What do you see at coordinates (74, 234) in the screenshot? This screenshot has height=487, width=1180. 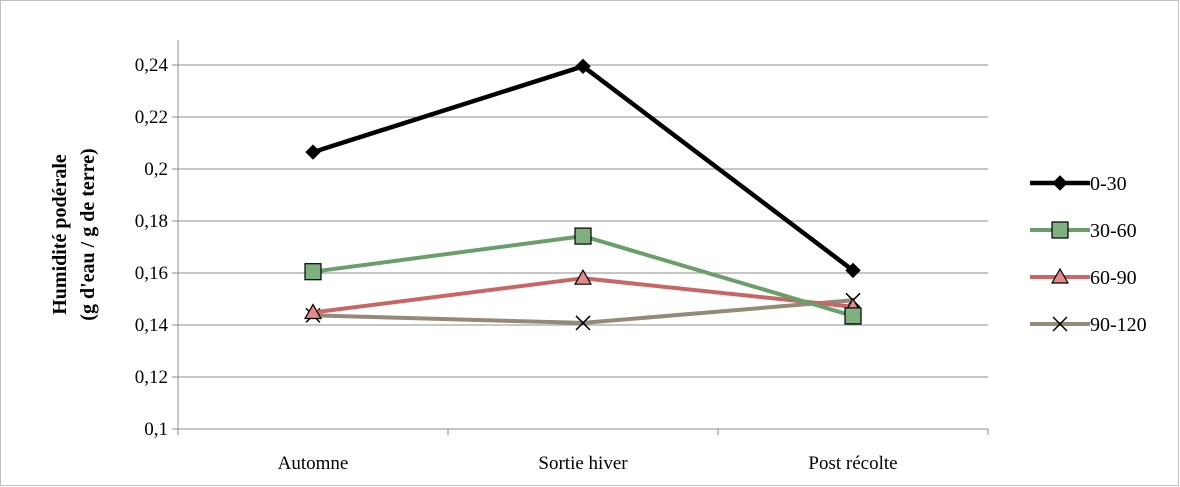 I see `y-axis-title: Humidité podérale (g d'eau / g de terre)` at bounding box center [74, 234].